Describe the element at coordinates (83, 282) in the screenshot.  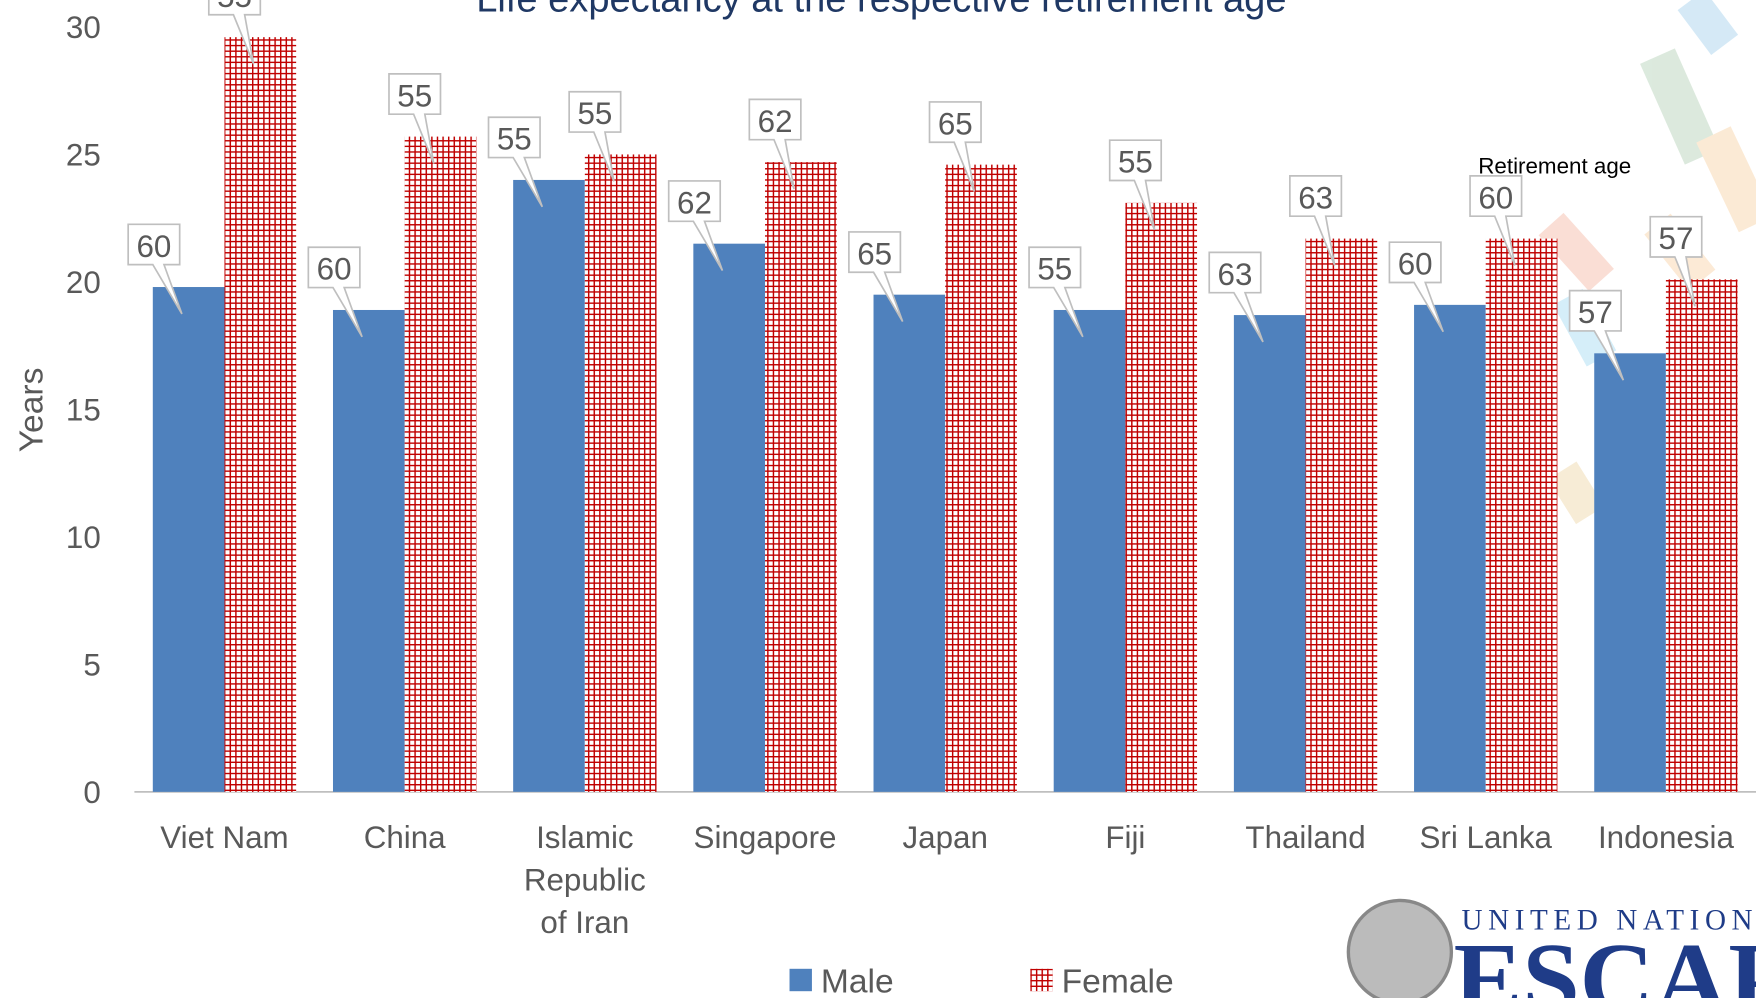
I see `y-tick-label: 20` at that location.